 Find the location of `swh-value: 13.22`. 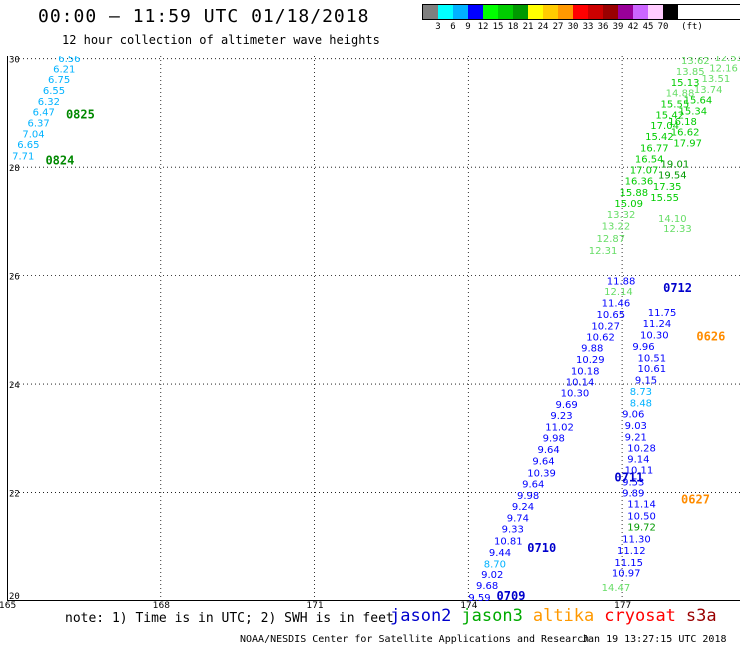

swh-value: 13.22 is located at coordinates (616, 227).